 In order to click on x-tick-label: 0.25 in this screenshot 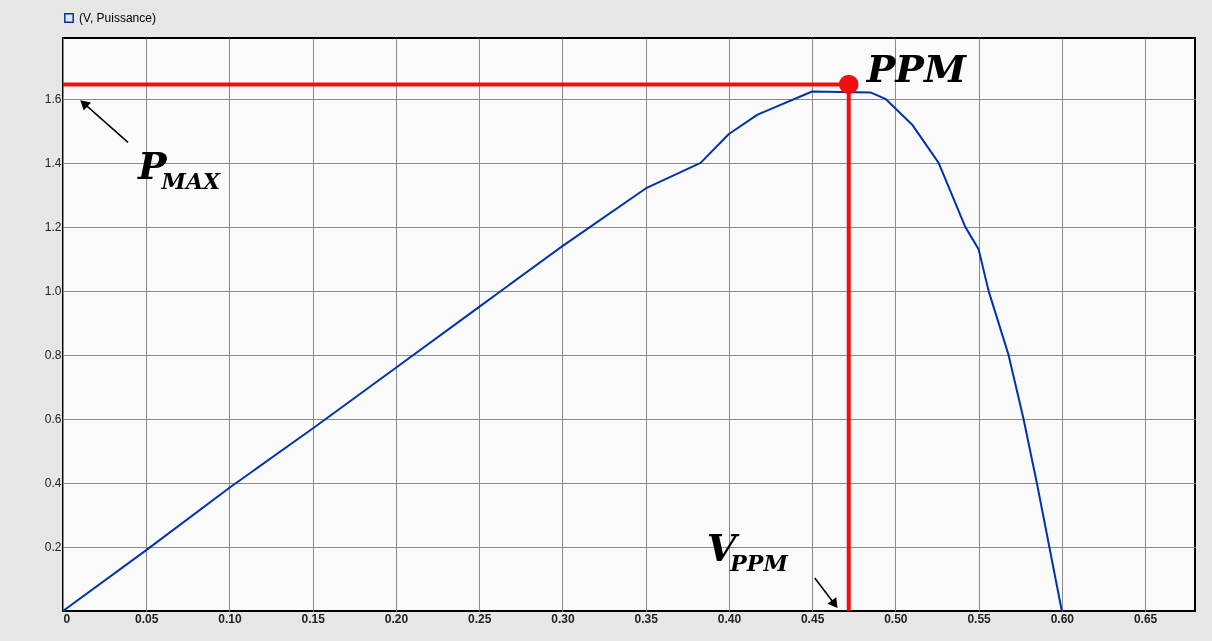, I will do `click(480, 618)`.